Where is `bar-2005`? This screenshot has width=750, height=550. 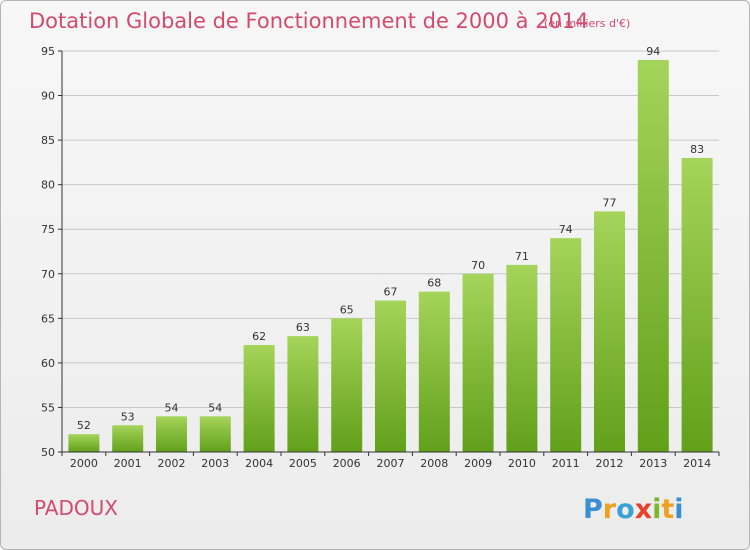
bar-2005 is located at coordinates (303, 394).